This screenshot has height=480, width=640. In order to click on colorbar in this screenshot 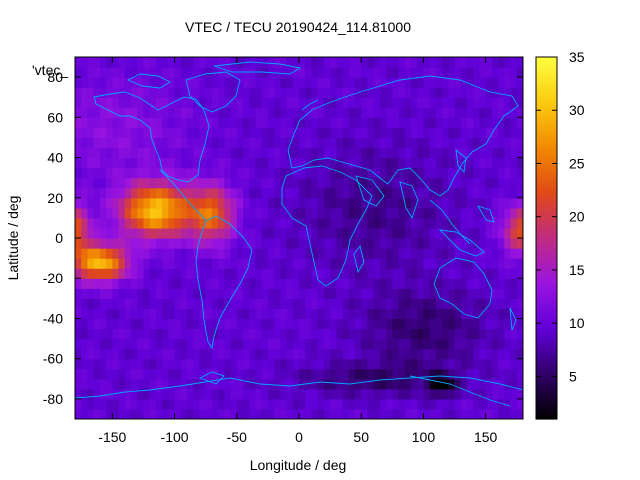, I will do `click(546, 238)`.